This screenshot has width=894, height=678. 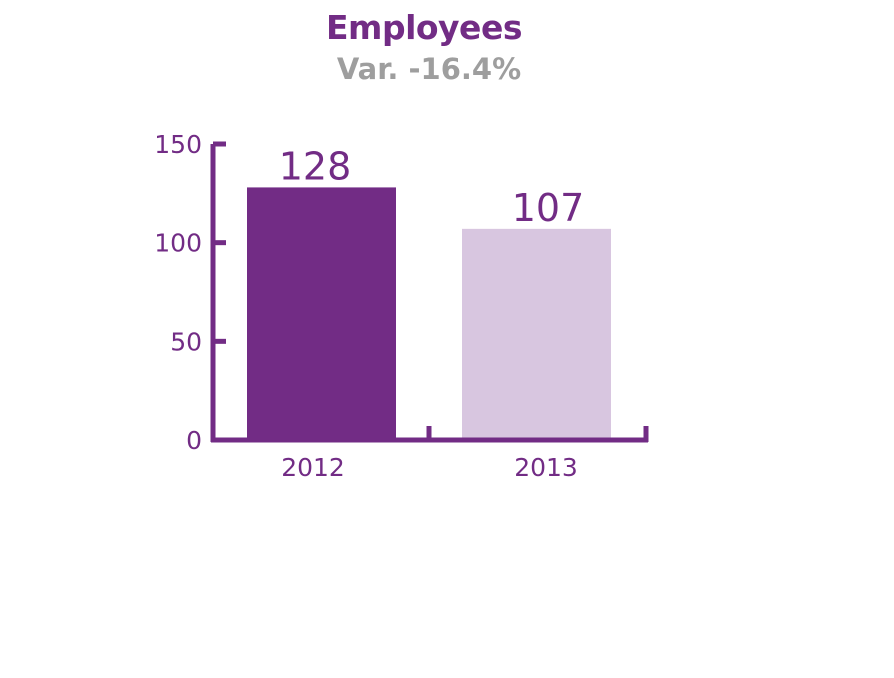 What do you see at coordinates (178, 243) in the screenshot?
I see `y-tick-label-100: 100` at bounding box center [178, 243].